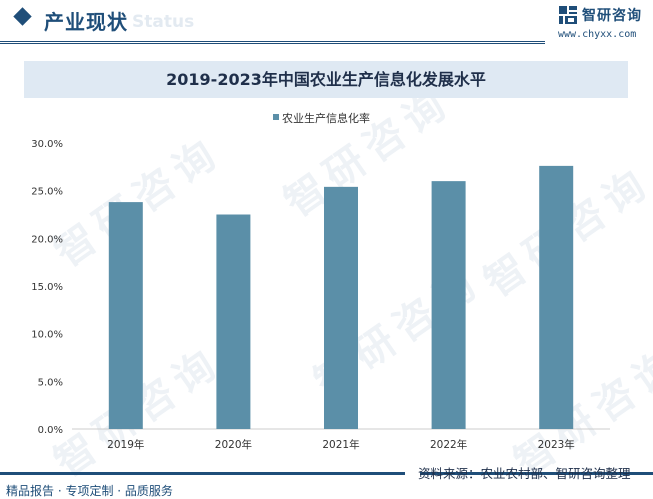 The height and width of the screenshot is (499, 653). Describe the element at coordinates (233, 444) in the screenshot. I see `x-tick-label: 2020年` at that location.